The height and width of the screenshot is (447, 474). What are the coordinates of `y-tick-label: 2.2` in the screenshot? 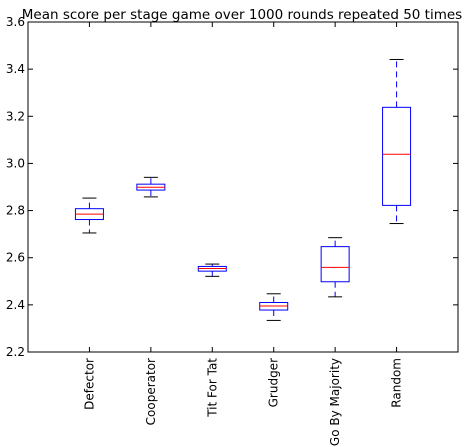 It's located at (15, 352).